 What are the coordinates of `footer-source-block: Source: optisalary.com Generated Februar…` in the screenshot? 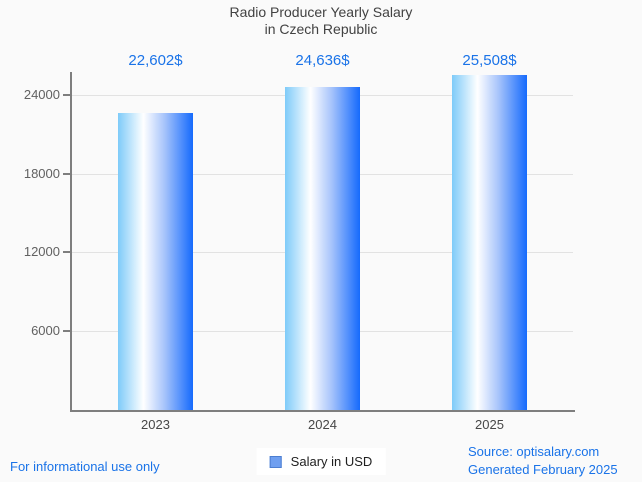 It's located at (543, 461).